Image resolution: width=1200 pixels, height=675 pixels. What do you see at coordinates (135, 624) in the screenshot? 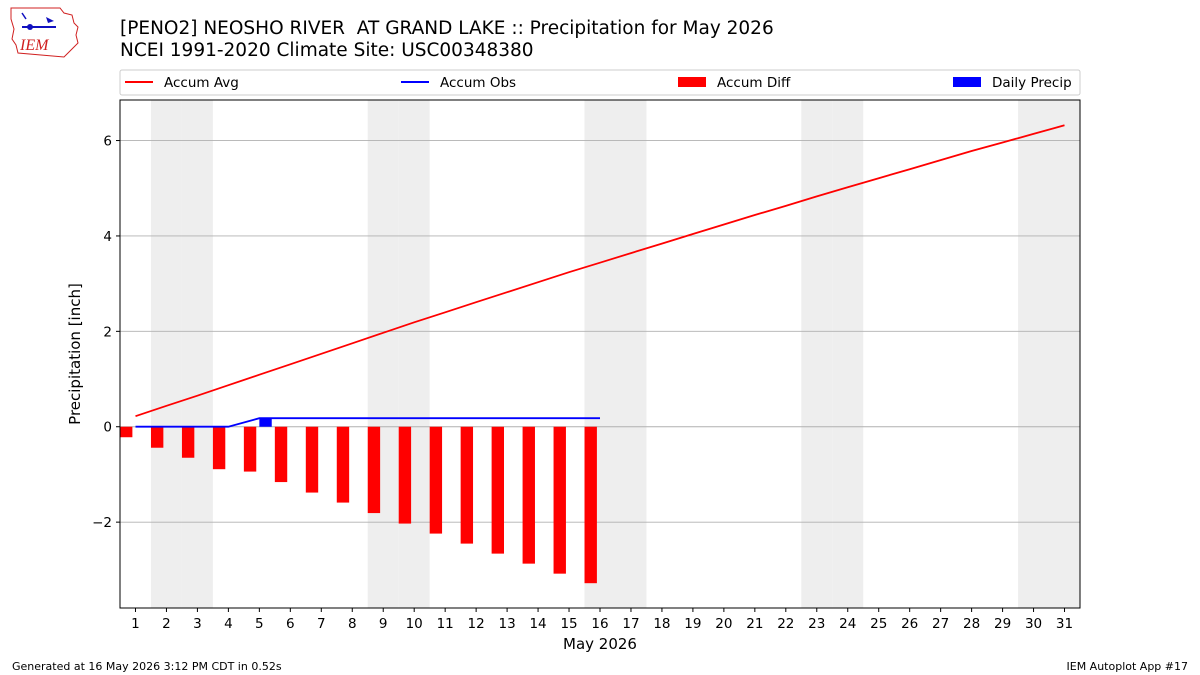
I see `x-tick-label: 1` at bounding box center [135, 624].